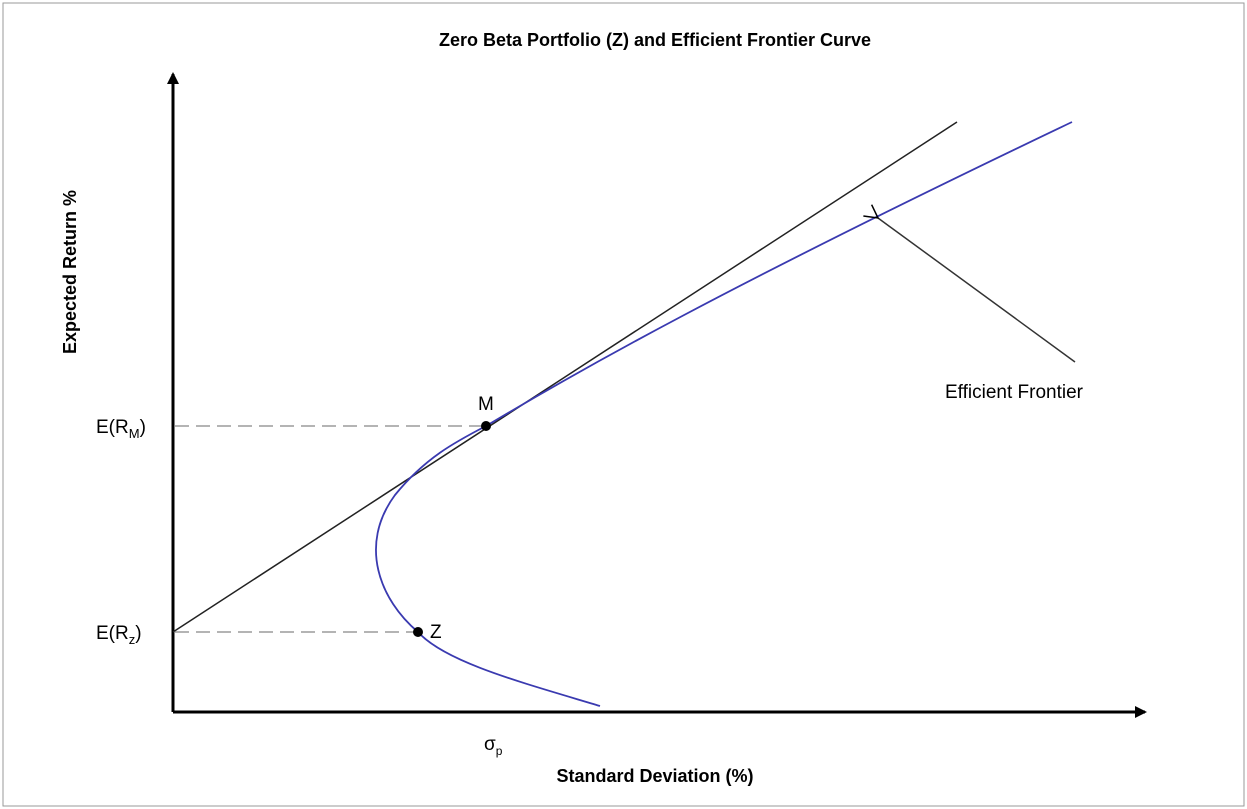 The width and height of the screenshot is (1247, 809). Describe the element at coordinates (499, 751) in the screenshot. I see `x-marker-sub: p` at that location.